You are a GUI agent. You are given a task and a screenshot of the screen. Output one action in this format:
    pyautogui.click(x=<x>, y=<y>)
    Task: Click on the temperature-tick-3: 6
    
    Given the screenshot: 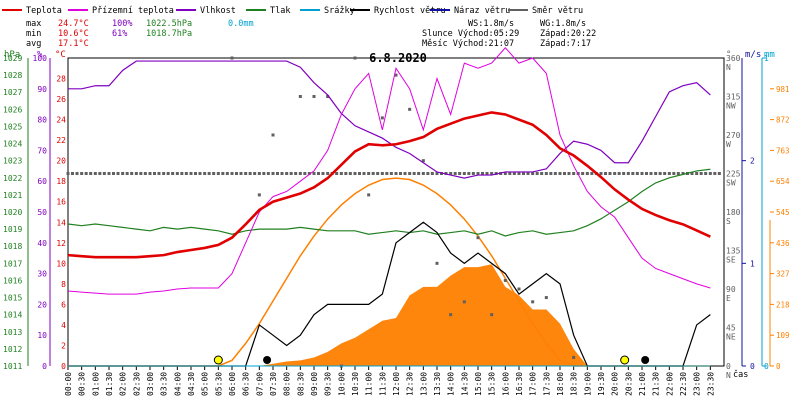 What is the action you would take?
    pyautogui.click(x=63, y=304)
    